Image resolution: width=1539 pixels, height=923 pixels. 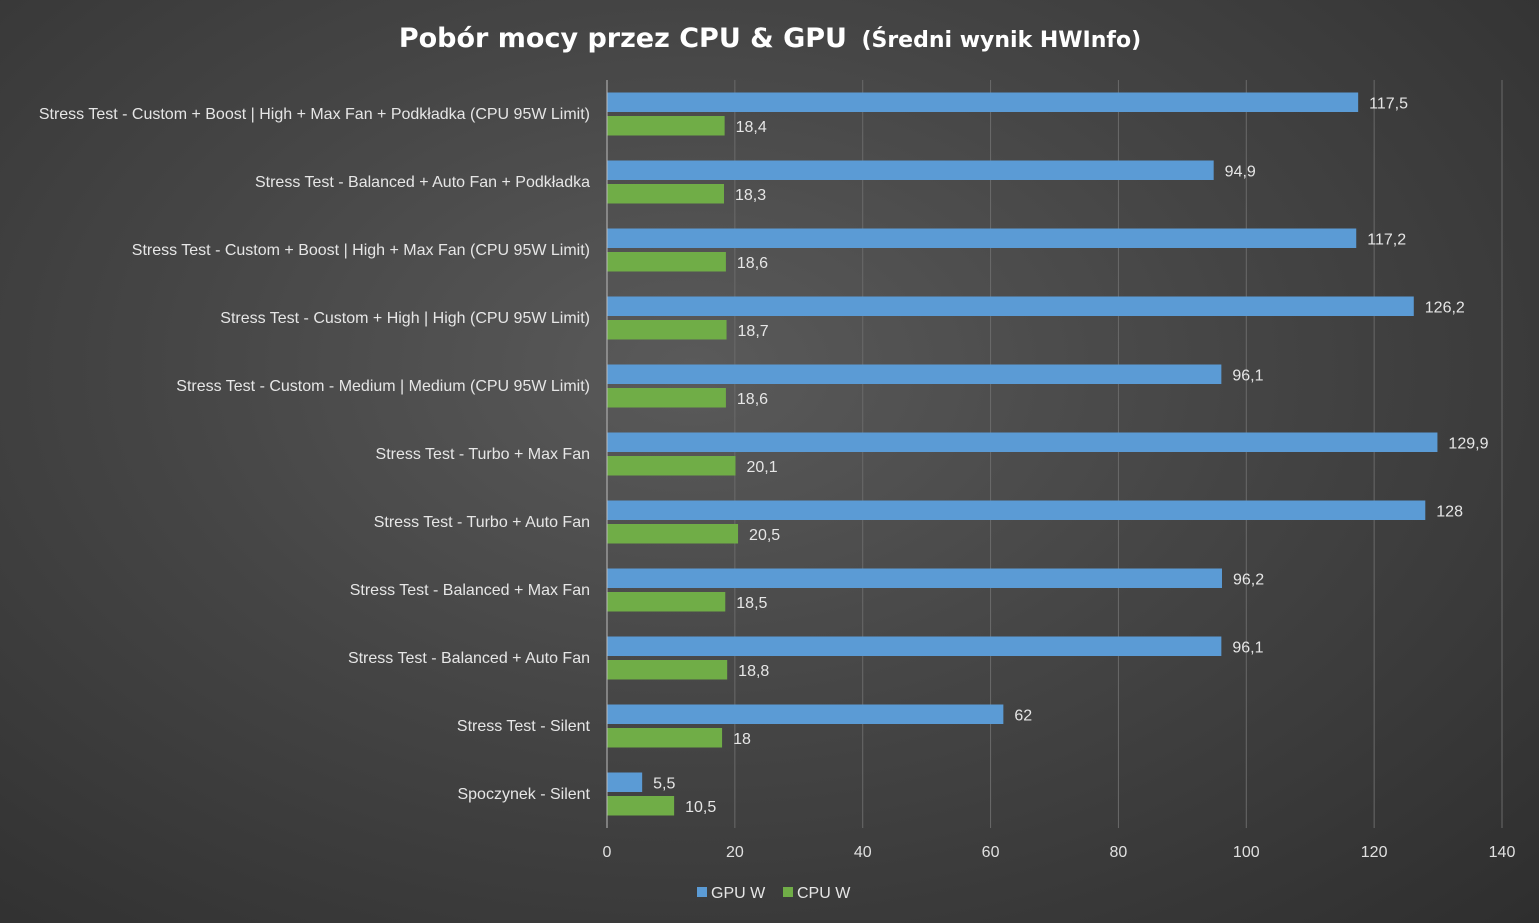 What do you see at coordinates (470, 590) in the screenshot?
I see `category-label: Stress Test - Balanced + Max Fan` at bounding box center [470, 590].